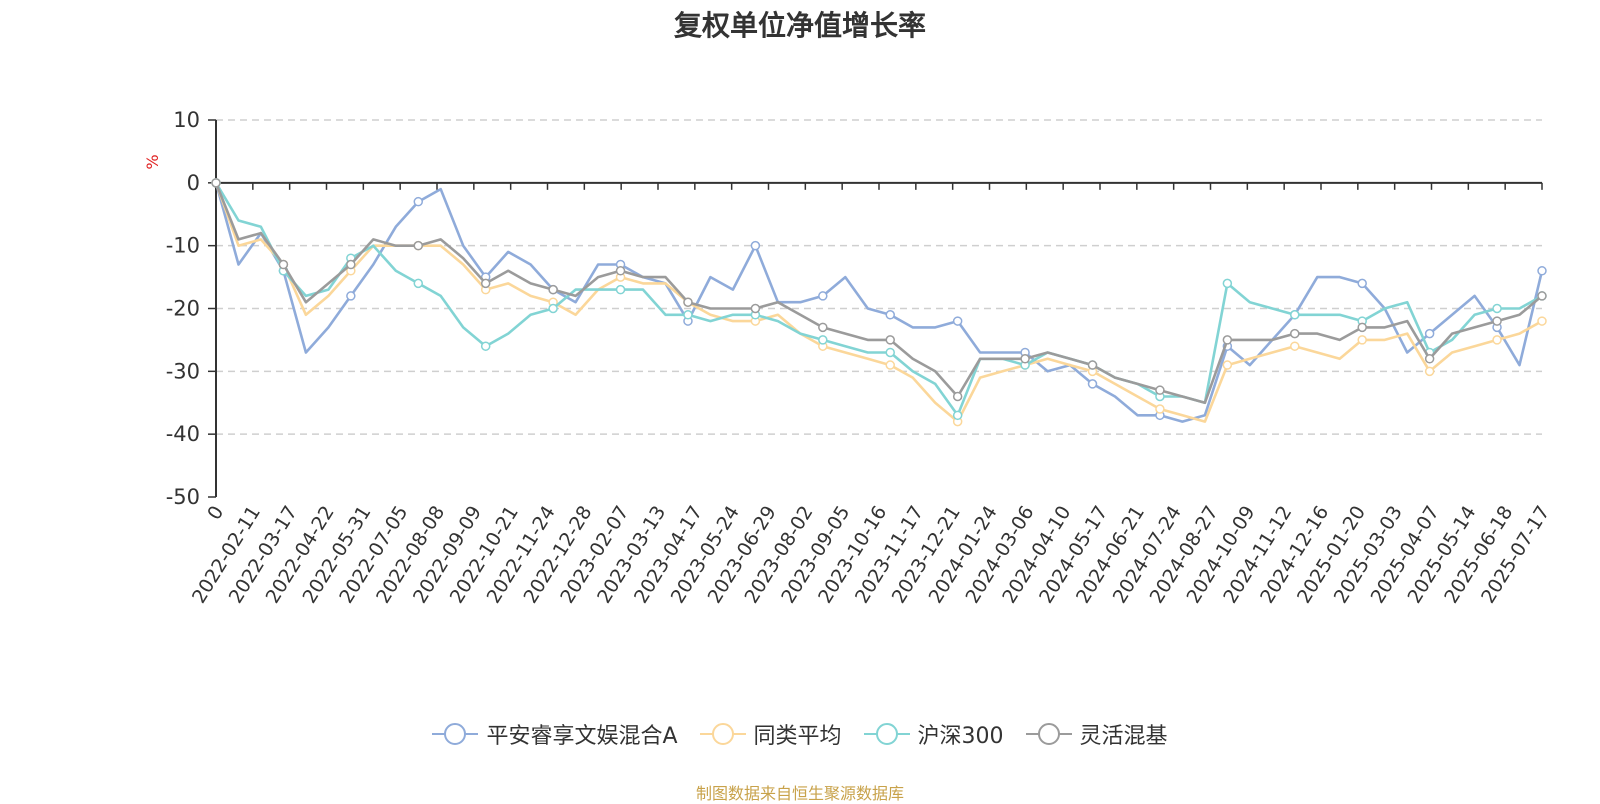 This screenshot has width=1600, height=804. I want to click on y-tick-label: -30, so click(183, 371).